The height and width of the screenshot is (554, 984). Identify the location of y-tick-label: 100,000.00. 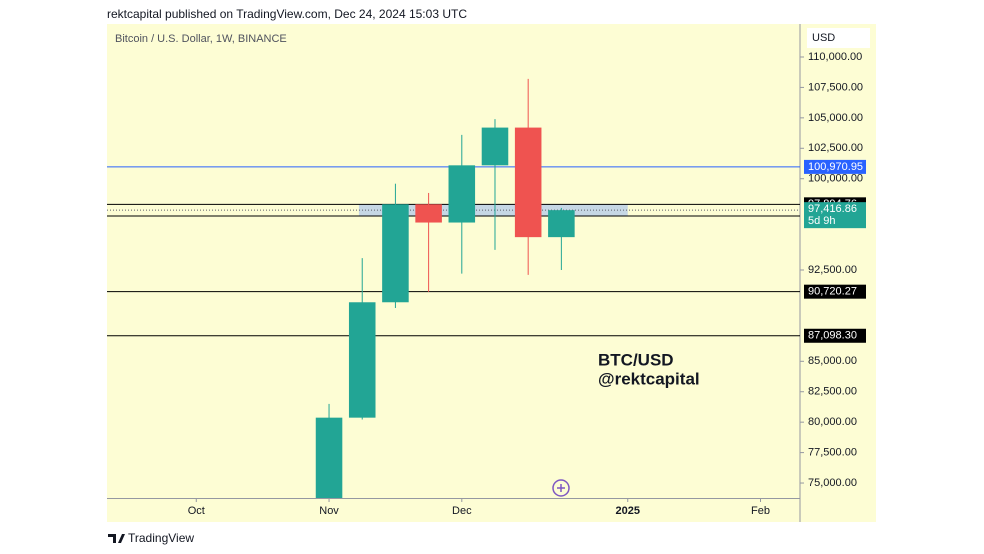
(835, 179).